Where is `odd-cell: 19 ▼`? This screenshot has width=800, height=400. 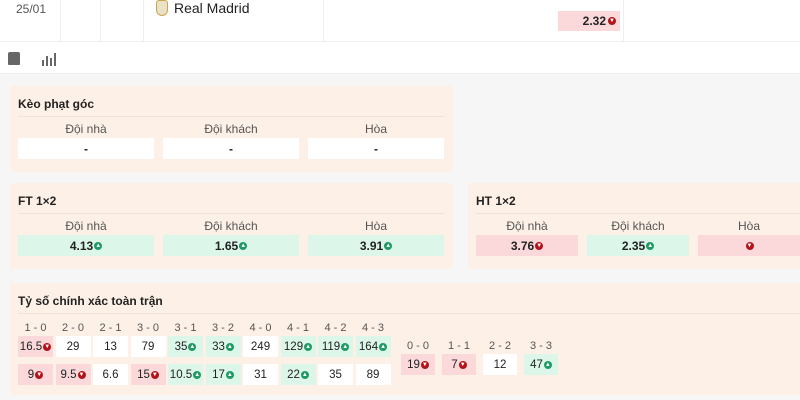 odd-cell: 19 ▼ is located at coordinates (418, 364).